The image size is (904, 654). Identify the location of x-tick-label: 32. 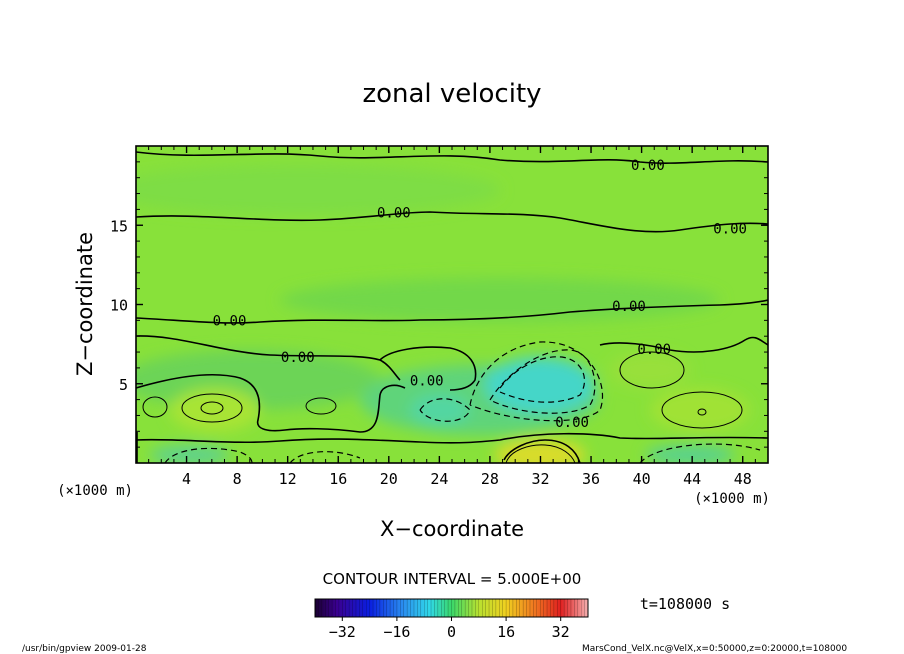
(540, 479).